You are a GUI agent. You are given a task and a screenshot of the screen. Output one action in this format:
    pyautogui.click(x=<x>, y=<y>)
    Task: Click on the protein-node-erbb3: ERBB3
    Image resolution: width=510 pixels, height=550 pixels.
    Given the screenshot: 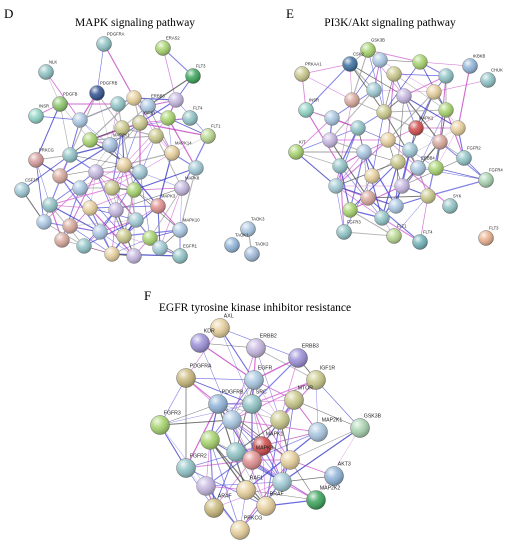 What is the action you would take?
    pyautogui.click(x=303, y=356)
    